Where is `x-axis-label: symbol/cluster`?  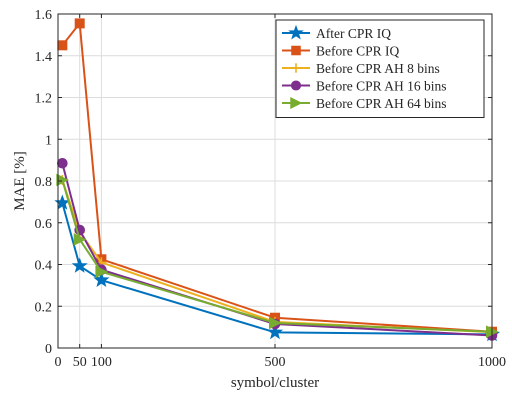
x-axis-label: symbol/cluster is located at coordinates (275, 383).